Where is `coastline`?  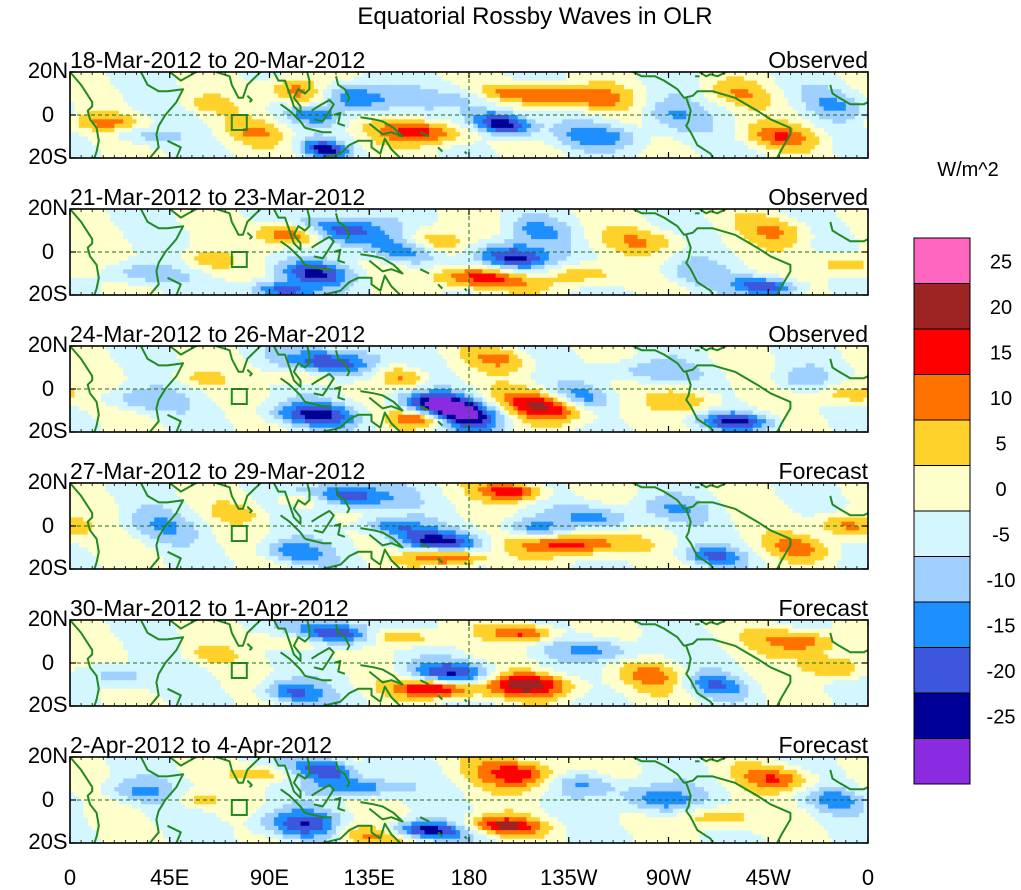 coastline is located at coordinates (292, 93).